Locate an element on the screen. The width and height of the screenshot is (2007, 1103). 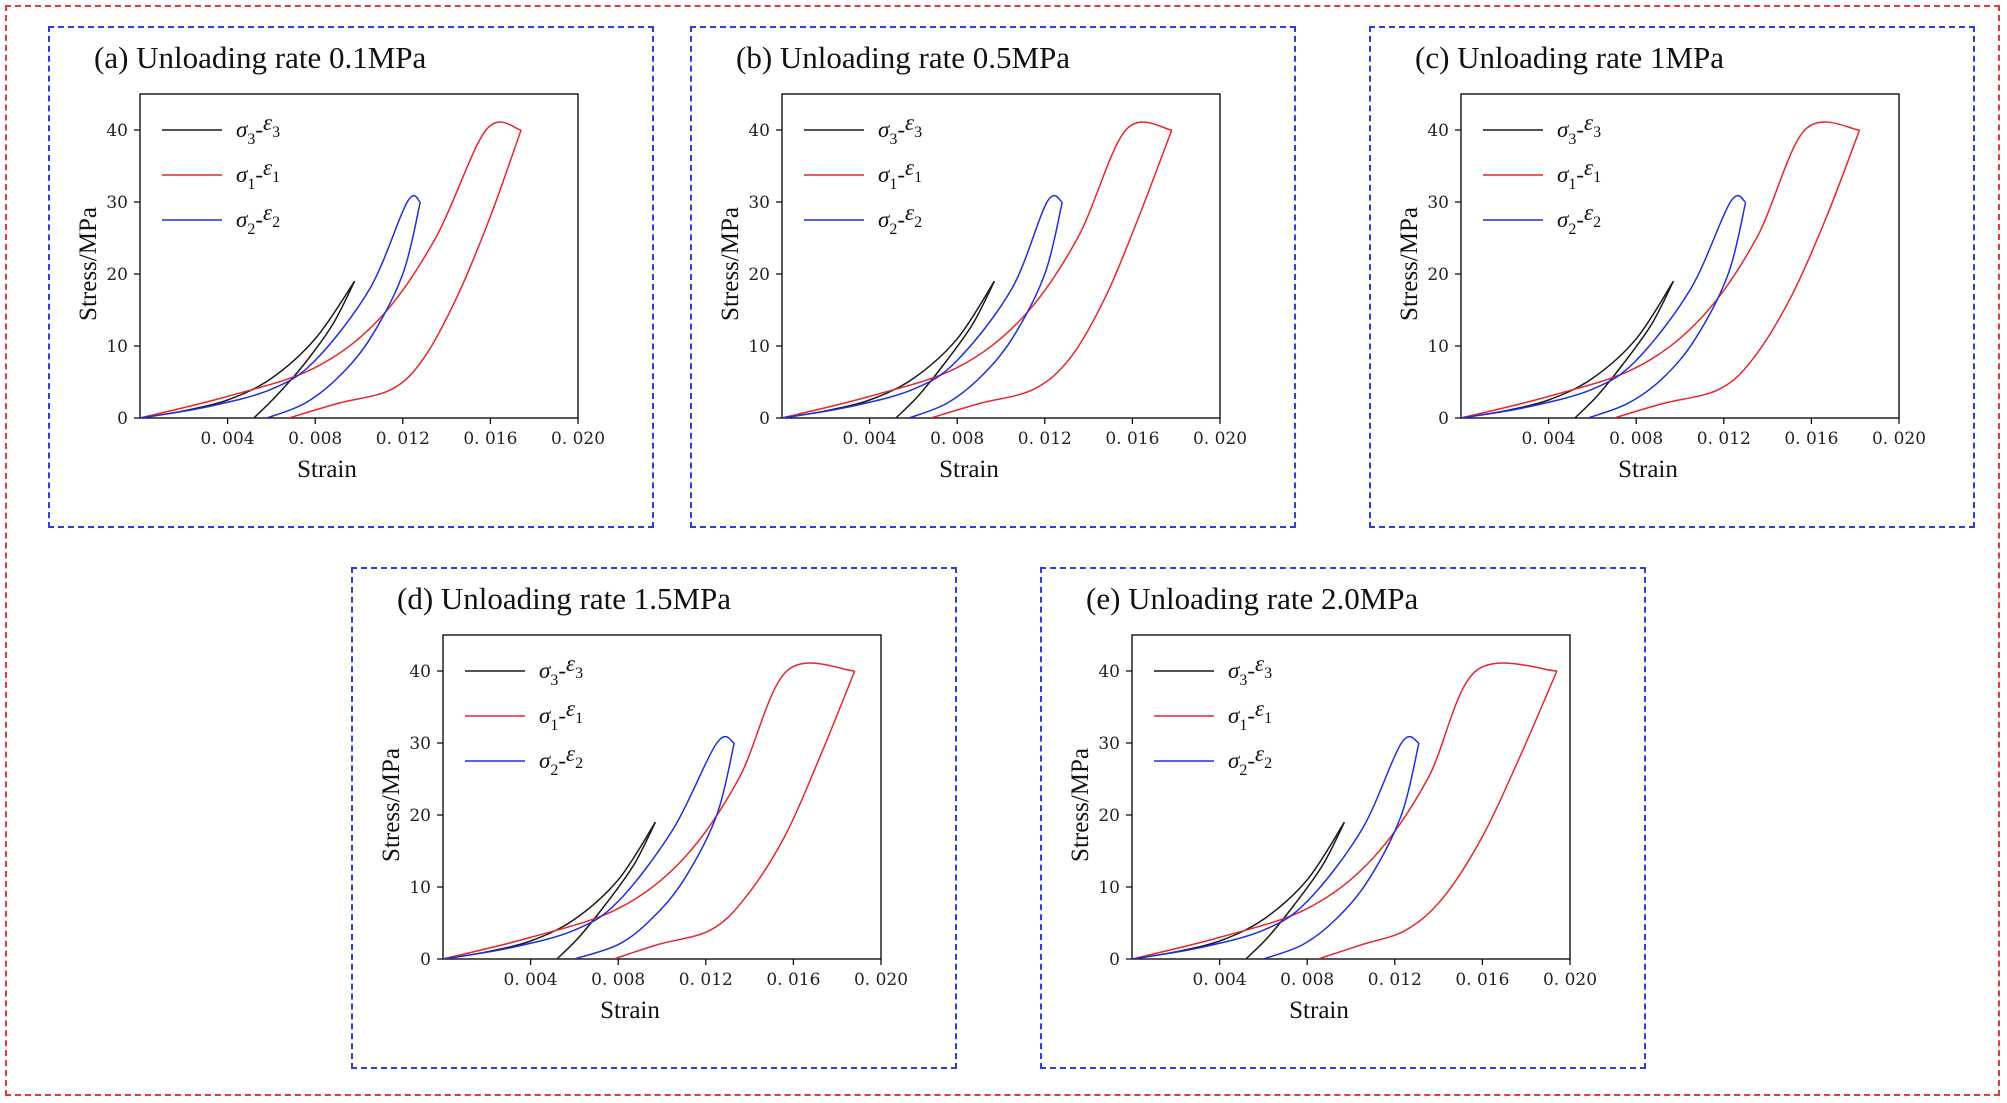
chart-e-series-sigma1-unloading is located at coordinates (1437, 814).